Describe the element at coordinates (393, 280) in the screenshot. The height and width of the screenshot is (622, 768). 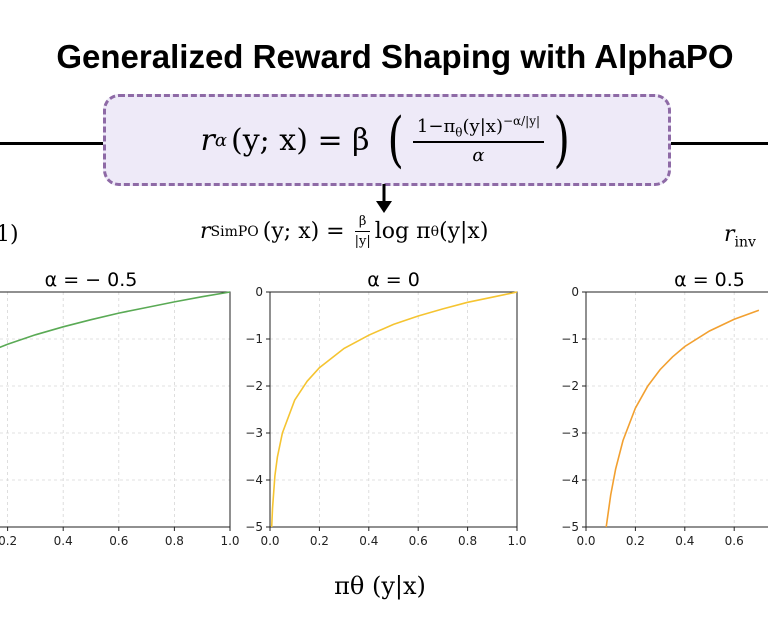
I see `chart-title: α = 0` at that location.